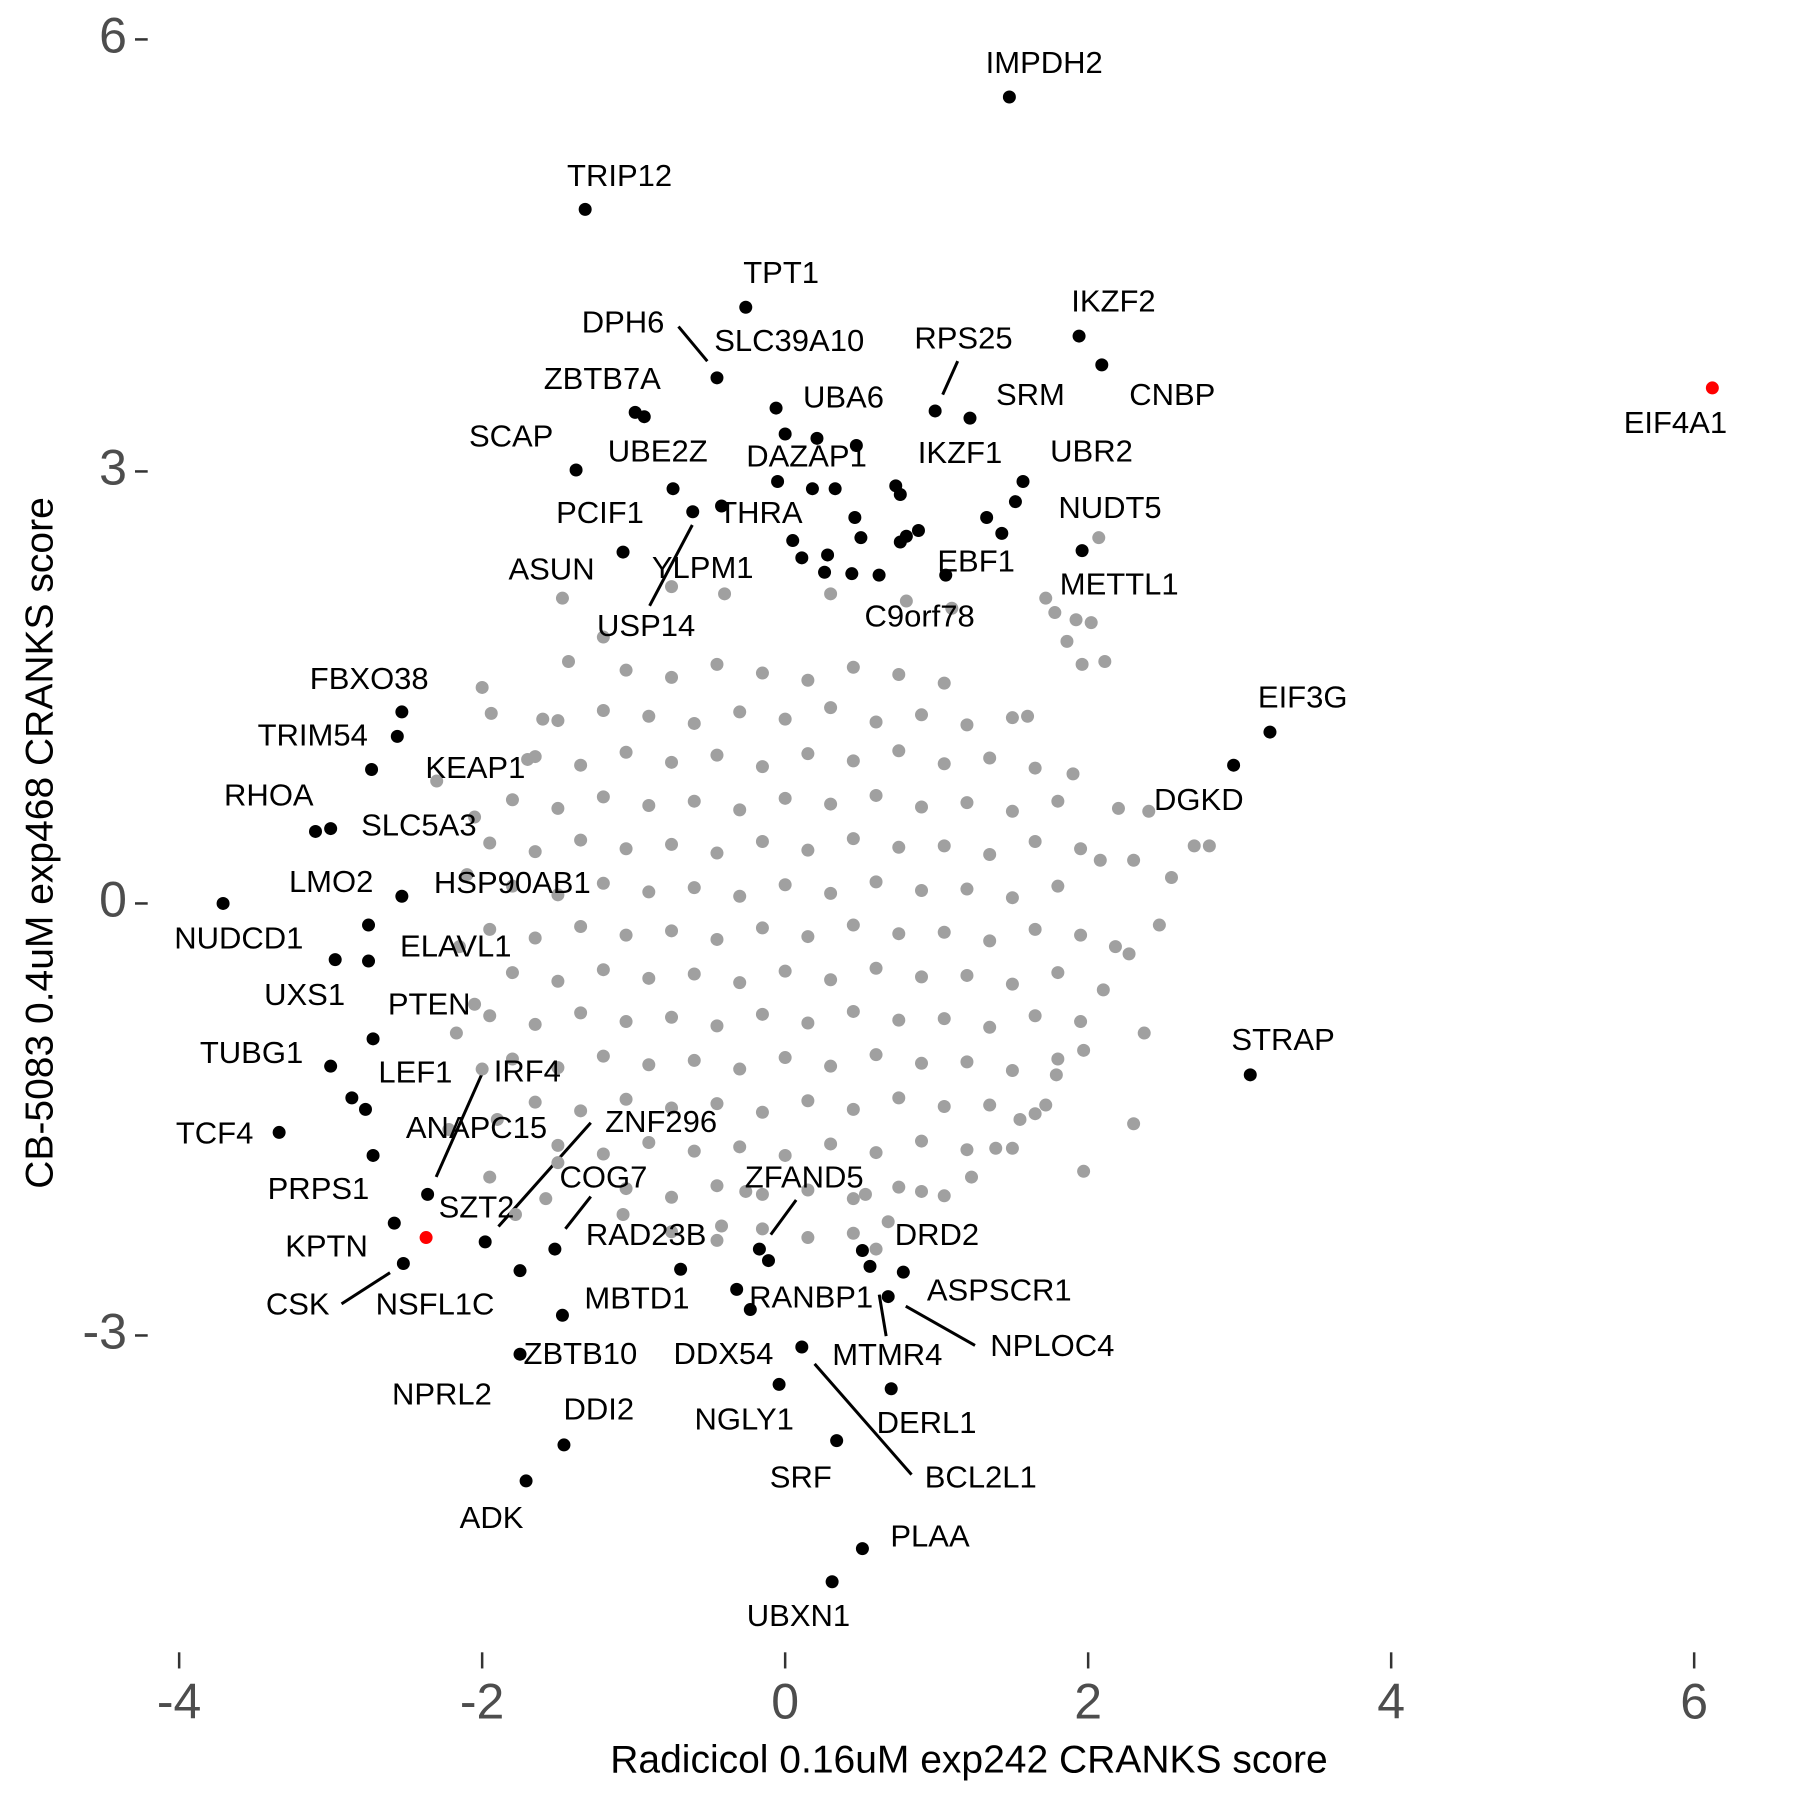  I want to click on point-label: NPLOC4, so click(1052, 1345).